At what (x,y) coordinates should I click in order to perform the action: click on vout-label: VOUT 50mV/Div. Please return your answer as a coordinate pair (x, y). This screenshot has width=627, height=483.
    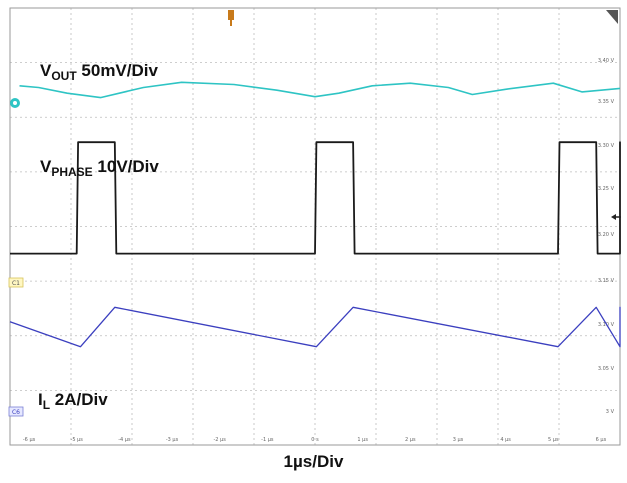
    Looking at the image, I should click on (99, 72).